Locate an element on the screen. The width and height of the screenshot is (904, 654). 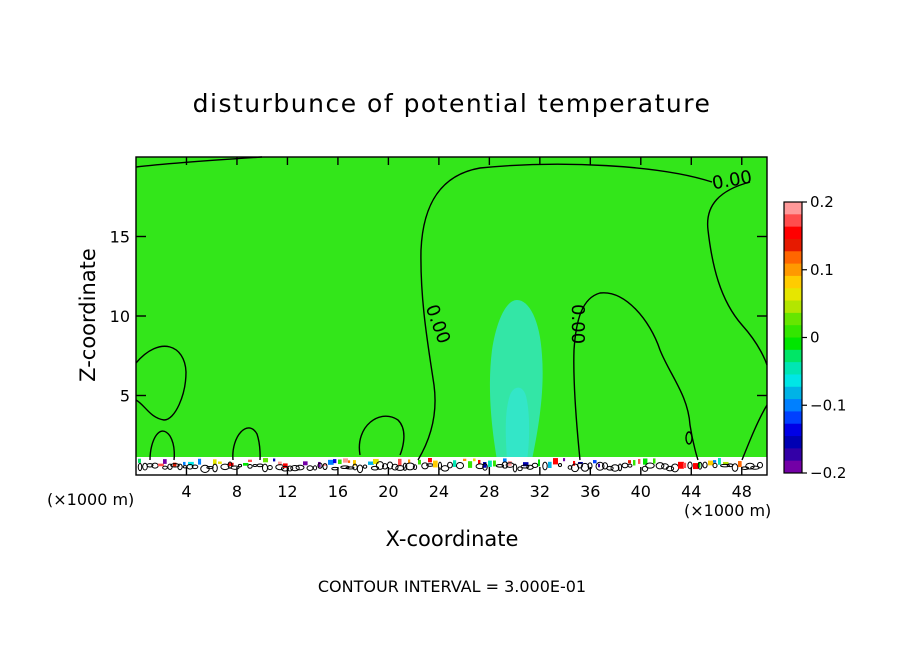
colorbar-label: −0.2 is located at coordinates (828, 473).